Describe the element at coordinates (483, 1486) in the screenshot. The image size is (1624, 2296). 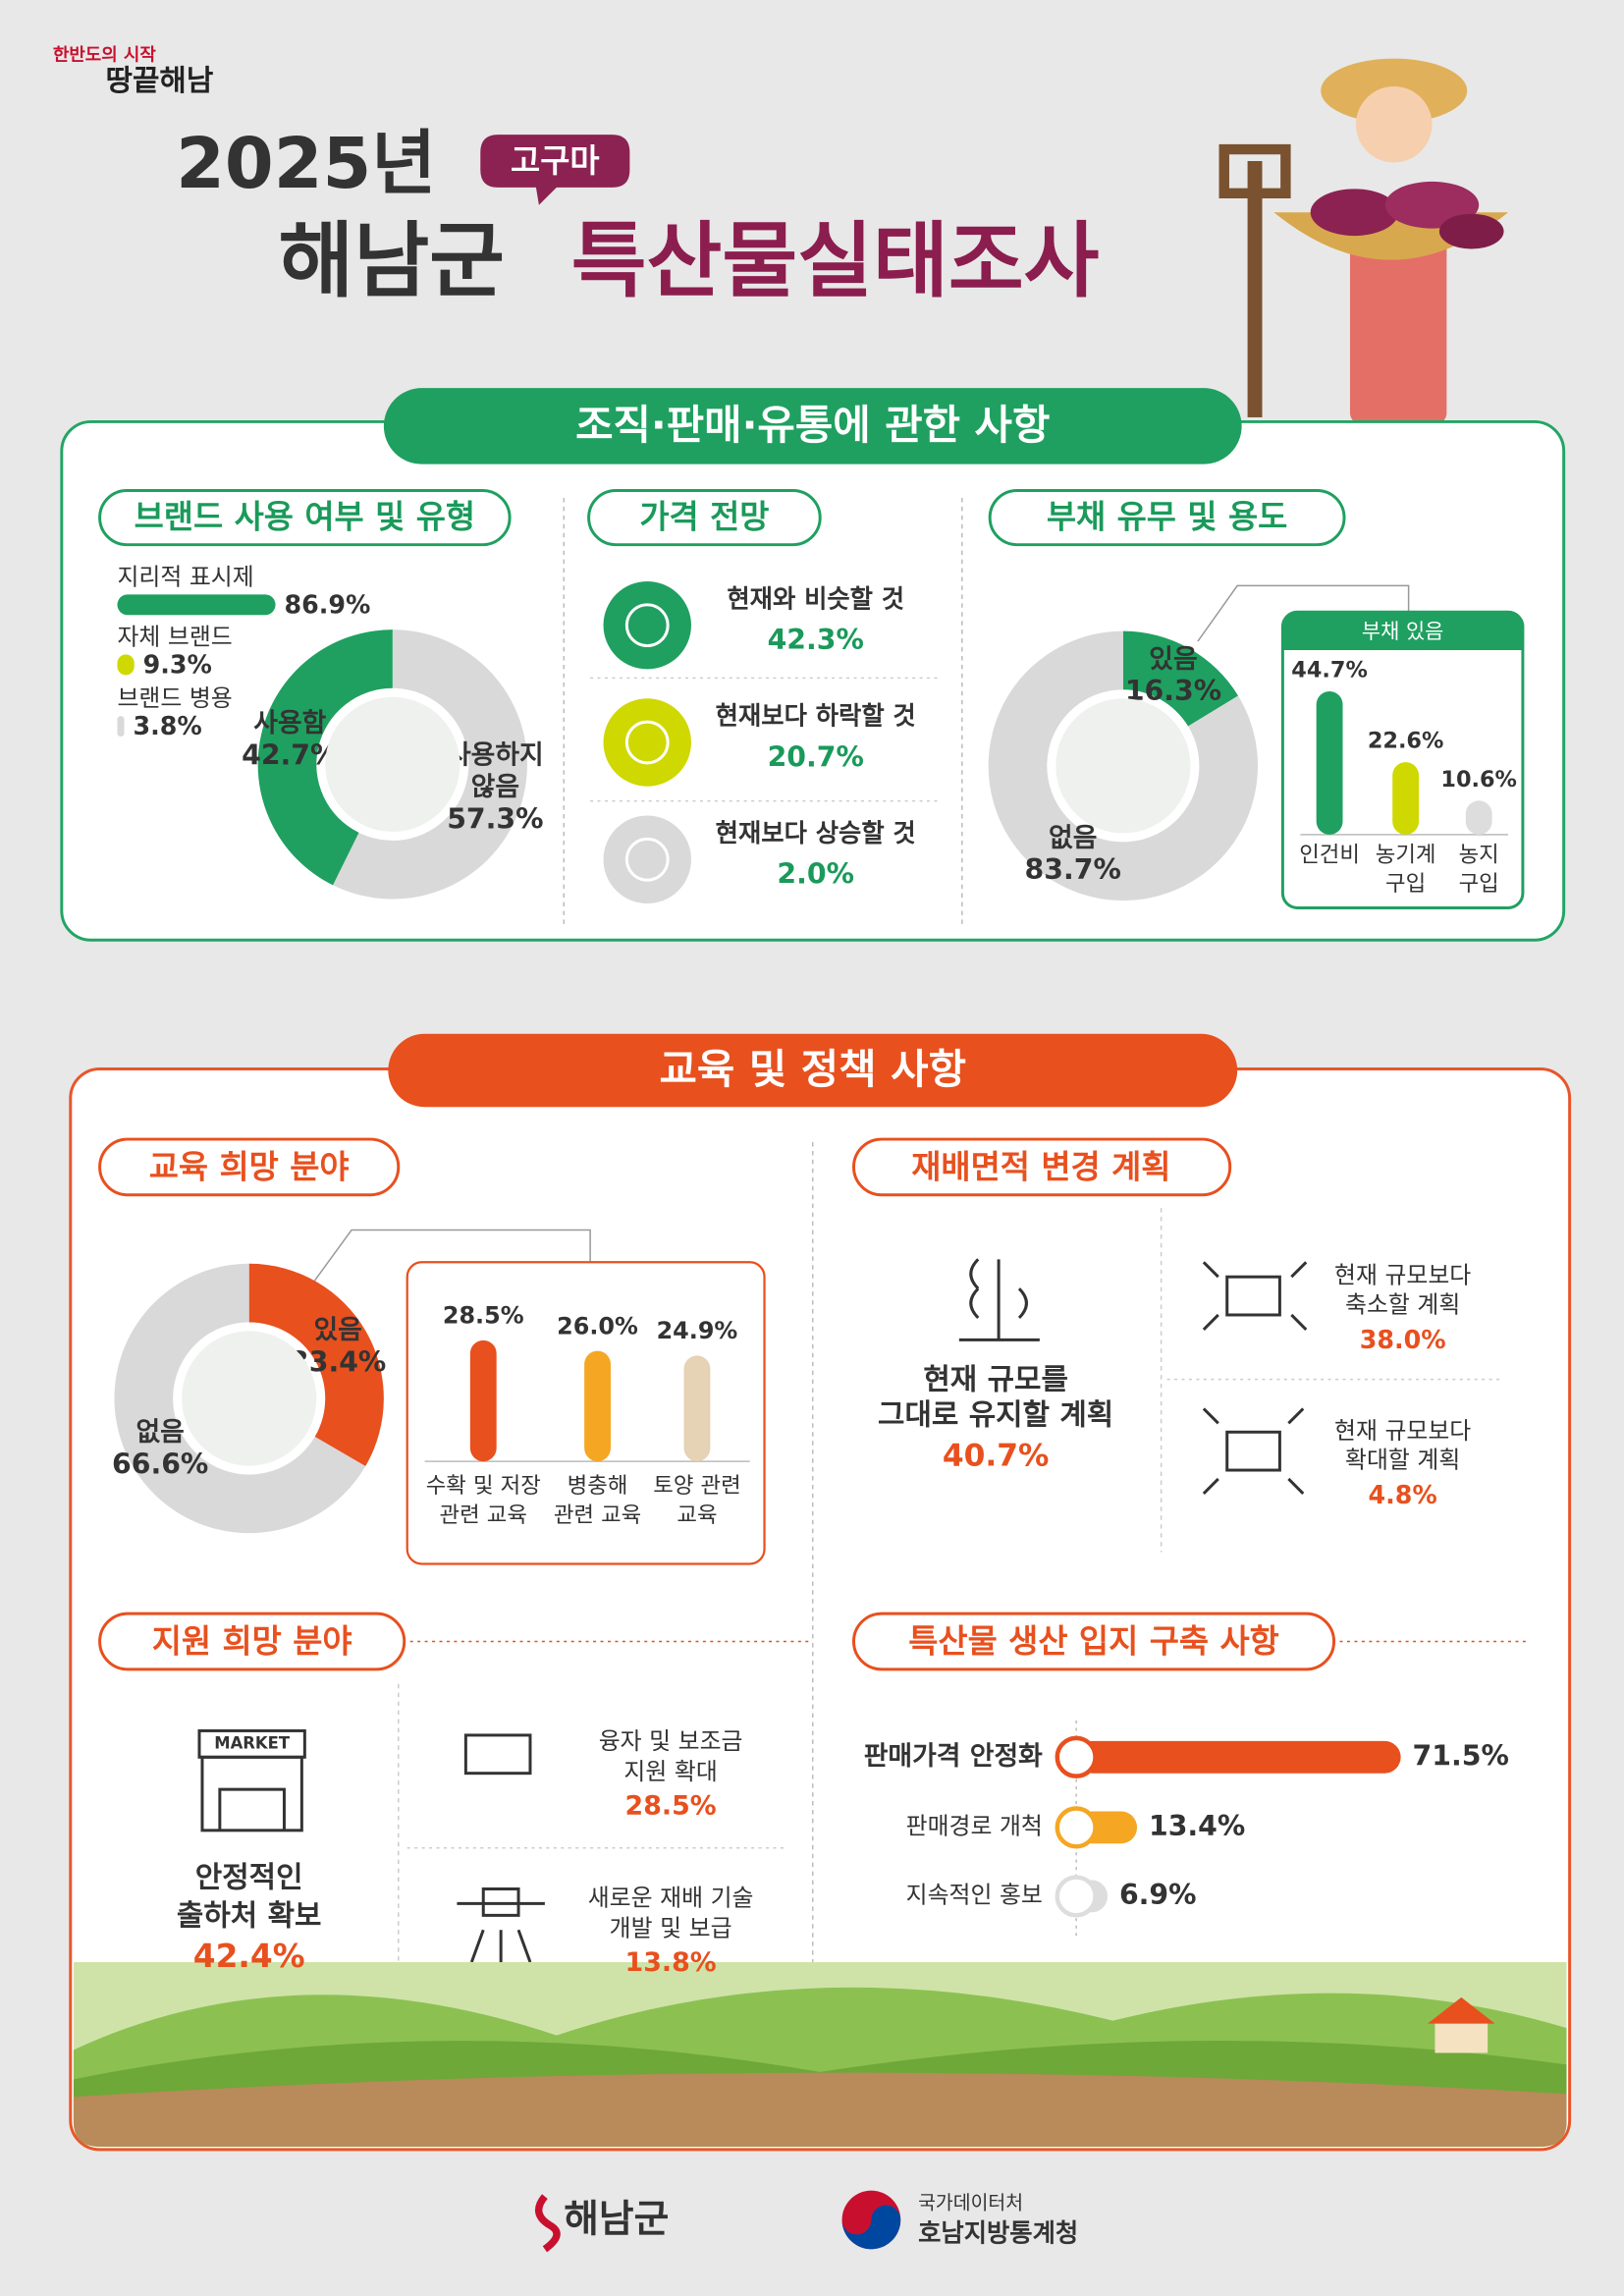
I see `bar-label: 수확 및 저장` at that location.